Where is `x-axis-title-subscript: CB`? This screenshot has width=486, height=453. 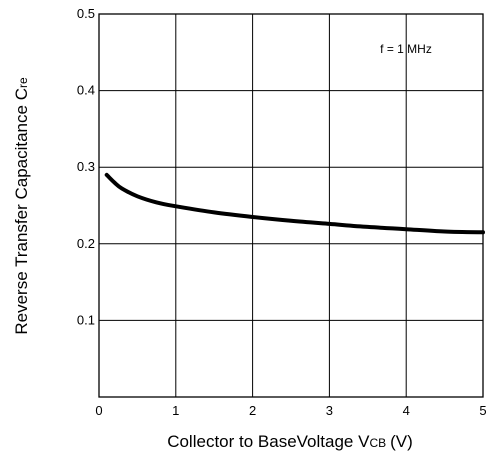 x-axis-title-subscript: CB is located at coordinates (377, 443).